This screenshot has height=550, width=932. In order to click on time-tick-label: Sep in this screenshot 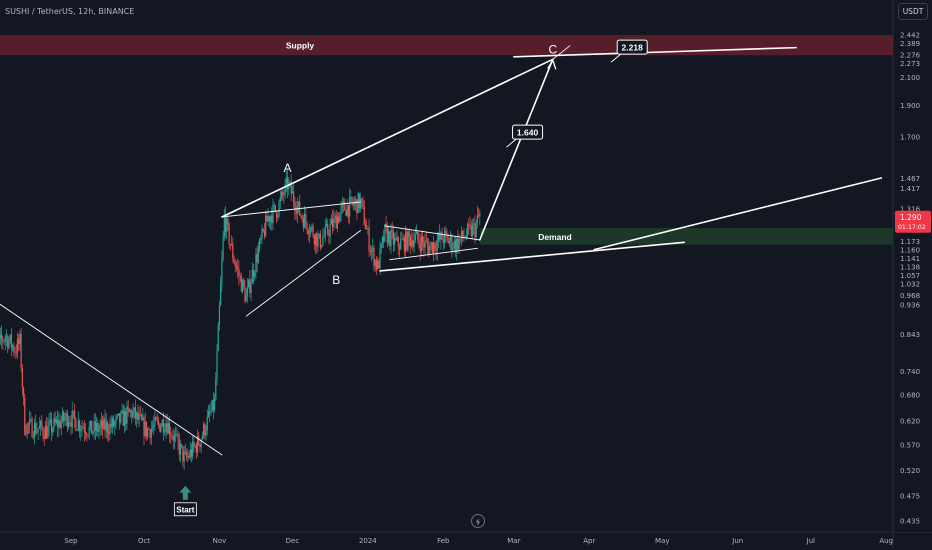, I will do `click(71, 541)`.